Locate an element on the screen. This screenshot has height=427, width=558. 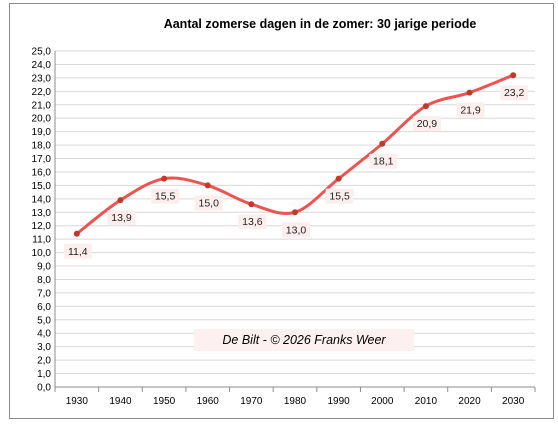
data-label: 21,9 is located at coordinates (470, 110).